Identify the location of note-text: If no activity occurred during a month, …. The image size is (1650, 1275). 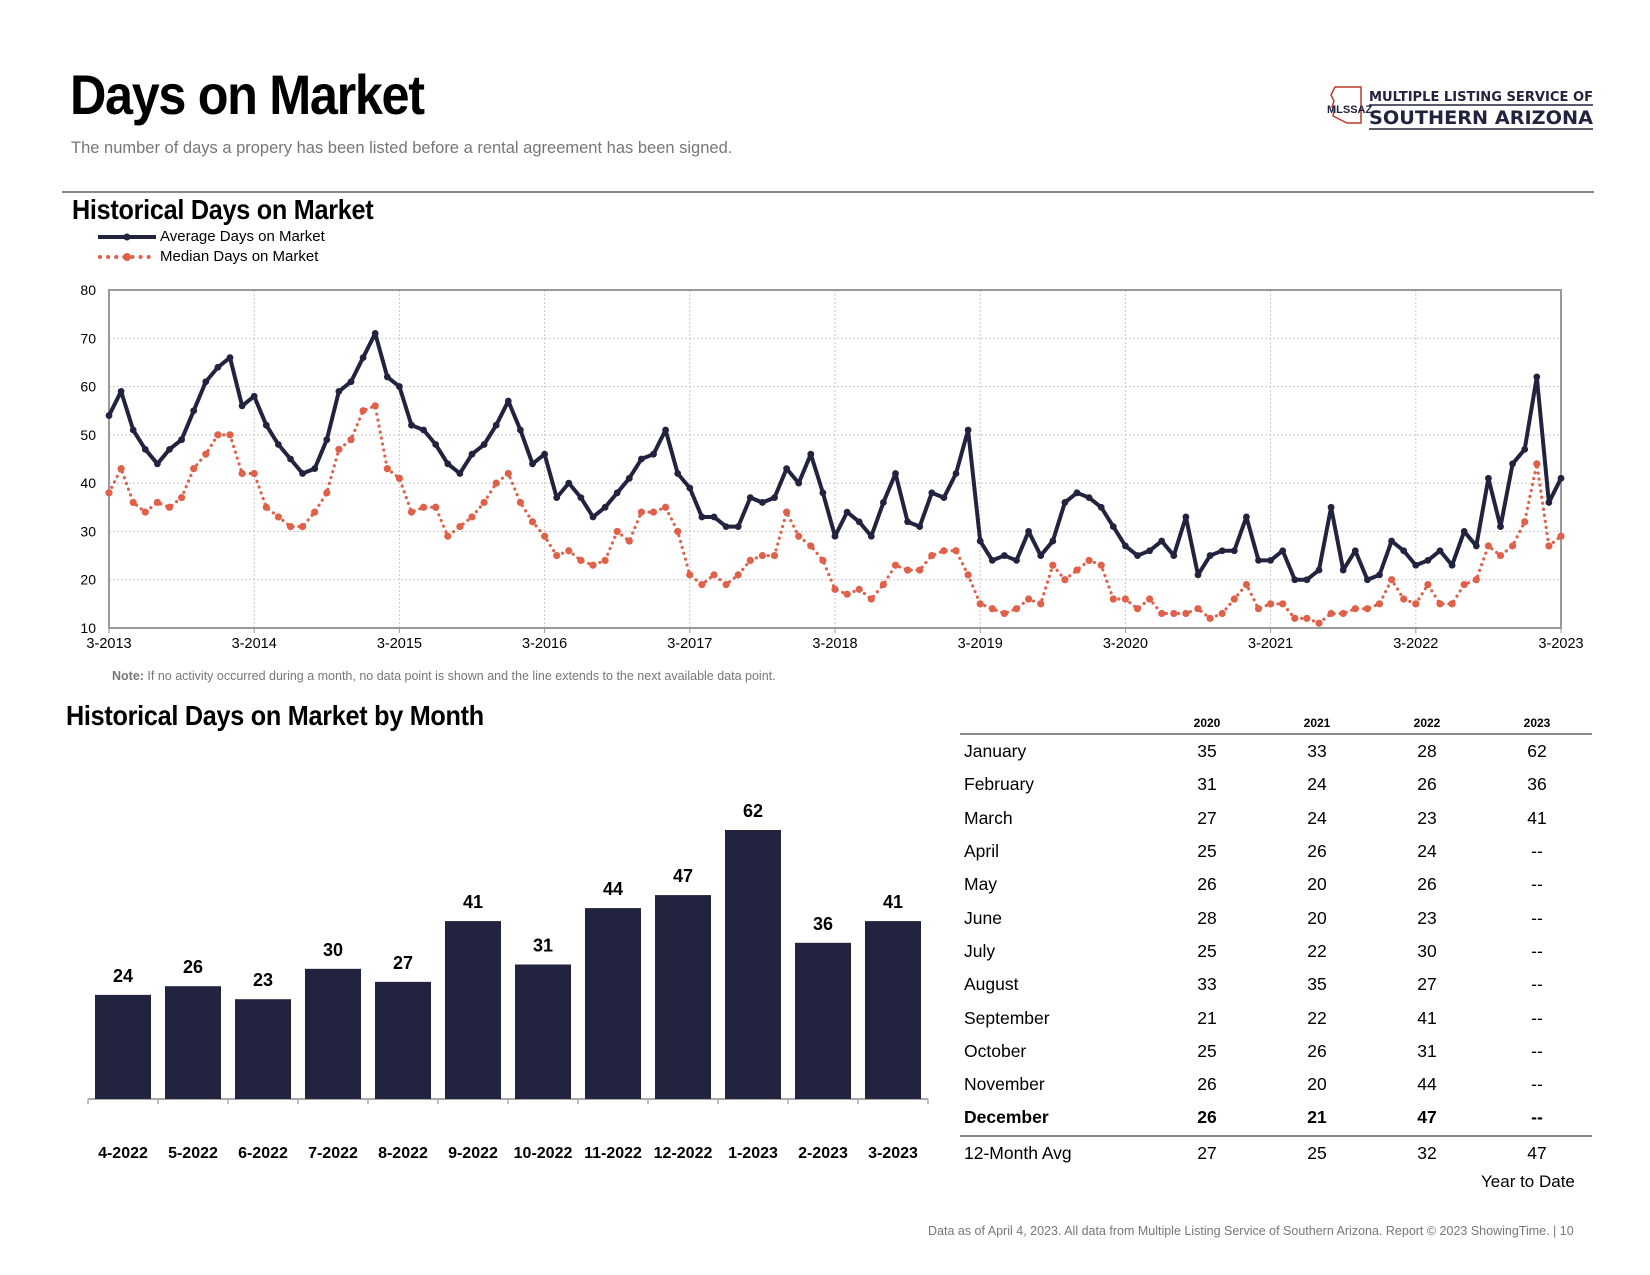
(459, 676).